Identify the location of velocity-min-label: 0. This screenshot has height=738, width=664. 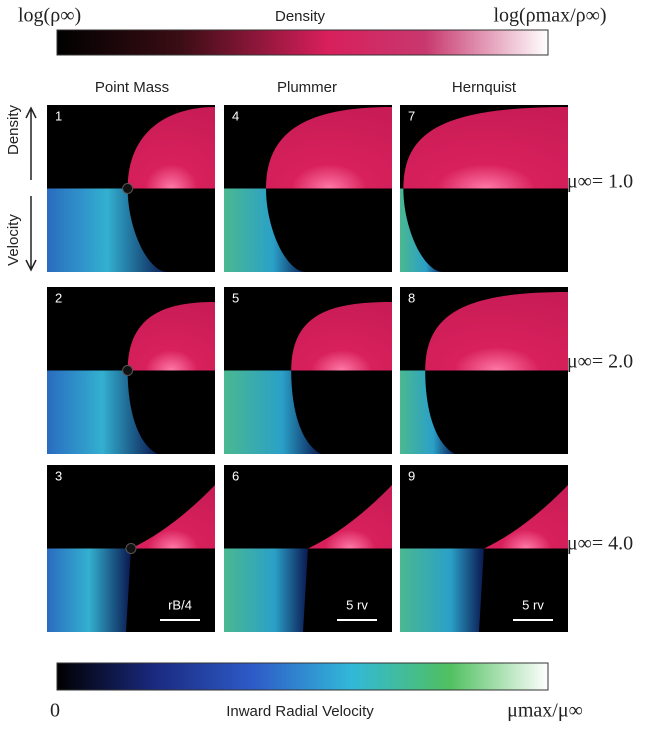
(55, 711).